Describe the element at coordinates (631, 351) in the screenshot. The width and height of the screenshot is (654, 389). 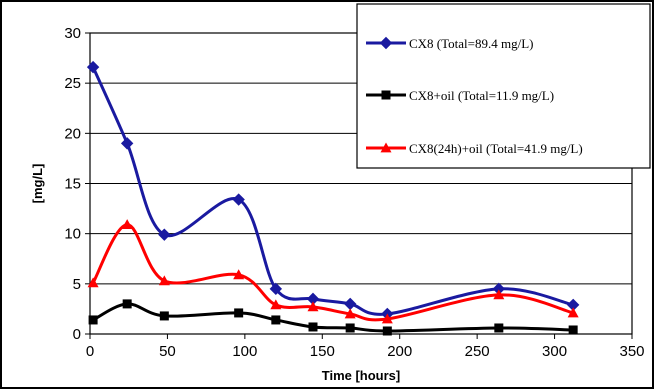
I see `x-tick-label: 350` at that location.